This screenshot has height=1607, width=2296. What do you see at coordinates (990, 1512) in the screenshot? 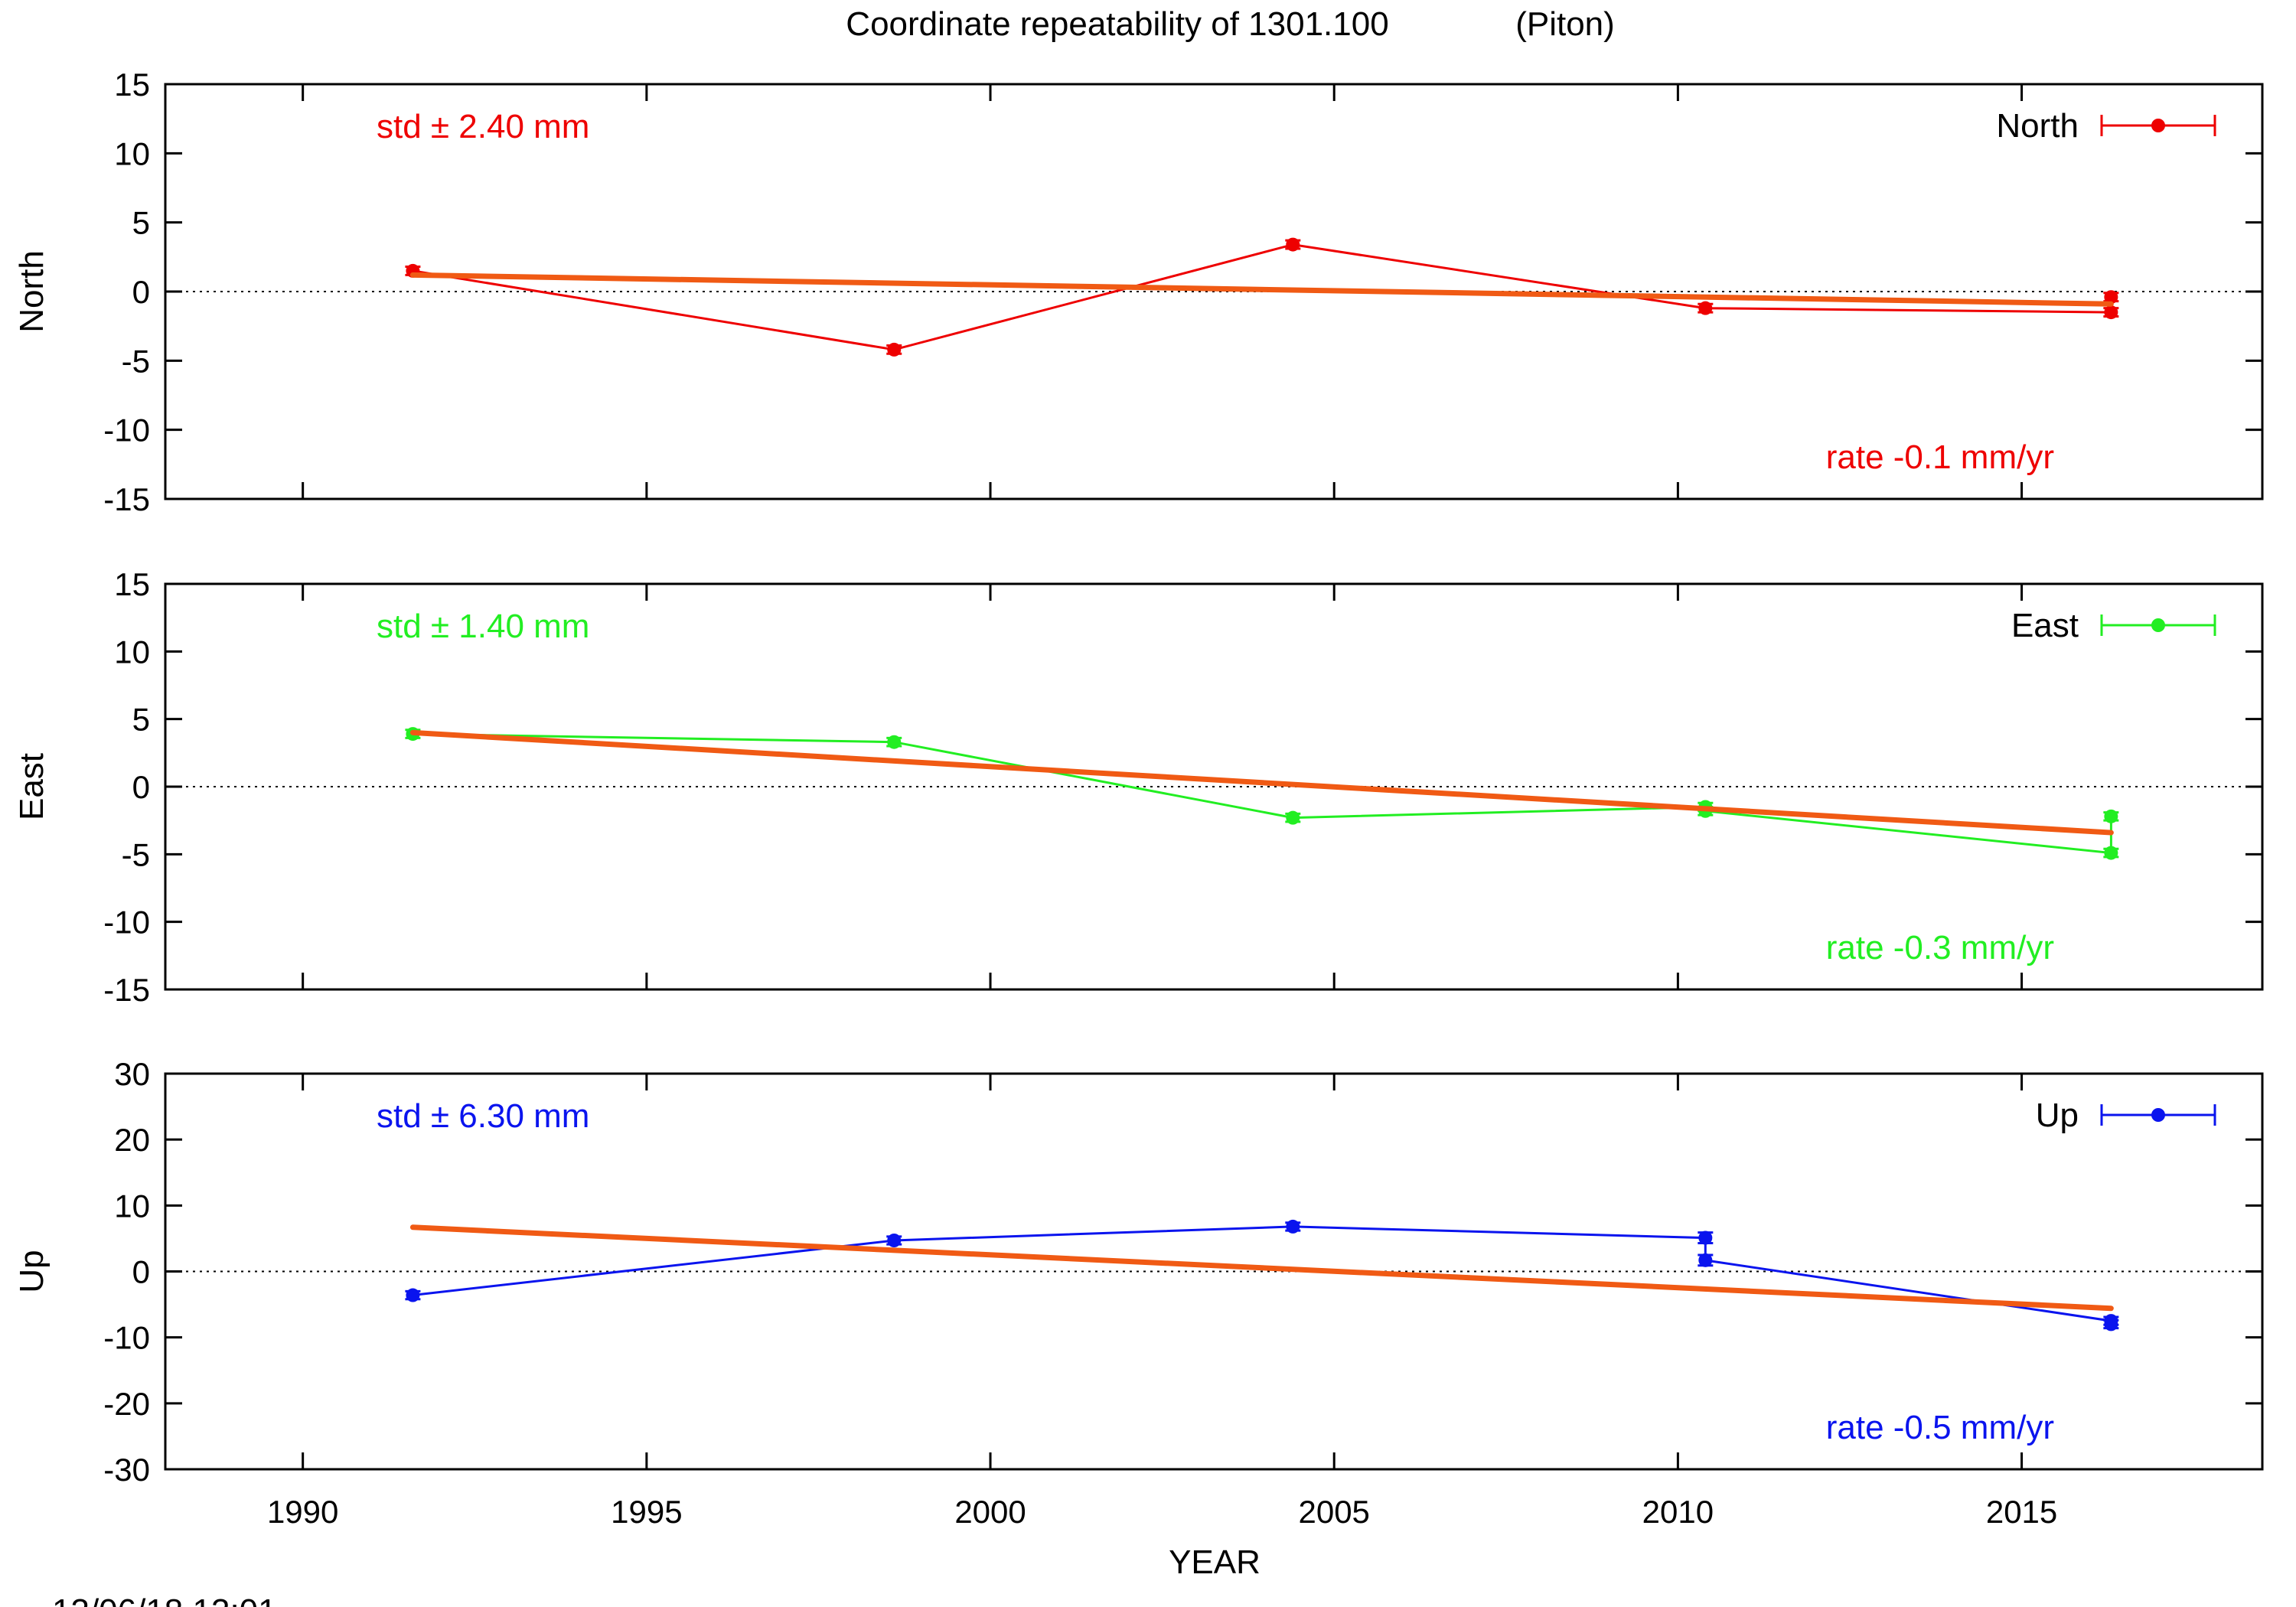
I see `x-tick-label: 2000` at bounding box center [990, 1512].